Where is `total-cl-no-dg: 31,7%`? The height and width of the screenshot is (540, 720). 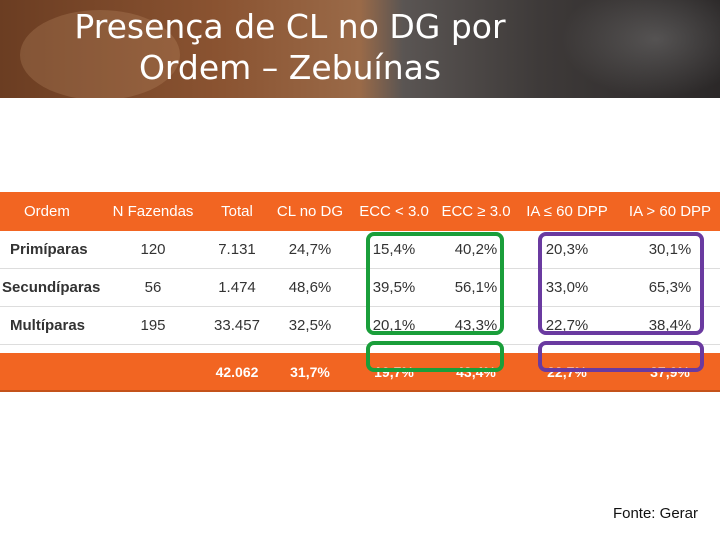
total-cl-no-dg: 31,7% is located at coordinates (310, 371).